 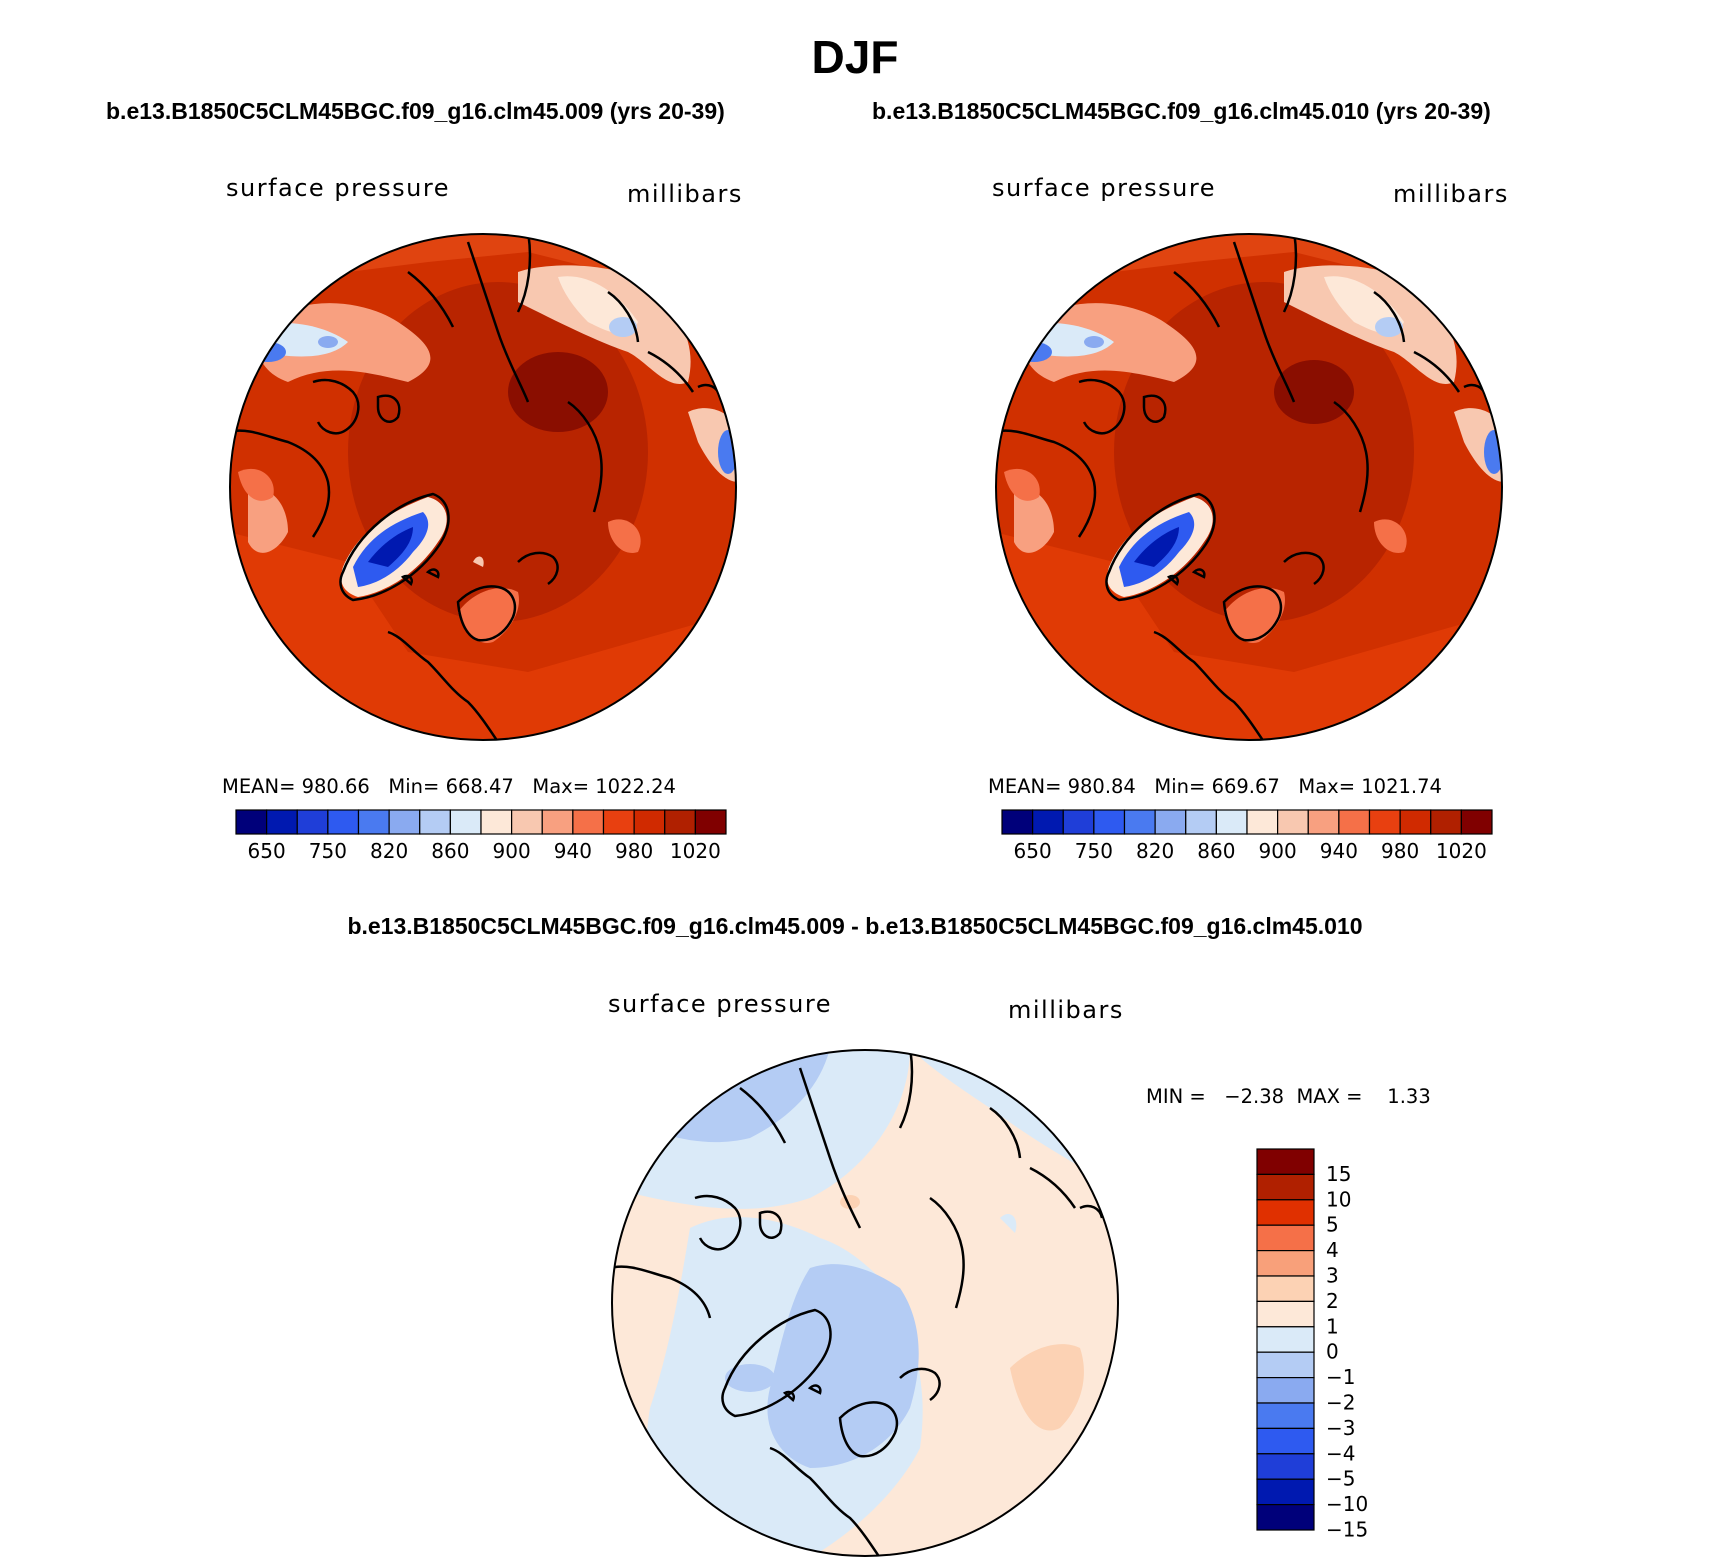 I want to click on colorbar-right-tick-label: 1020, so click(x=1461, y=851).